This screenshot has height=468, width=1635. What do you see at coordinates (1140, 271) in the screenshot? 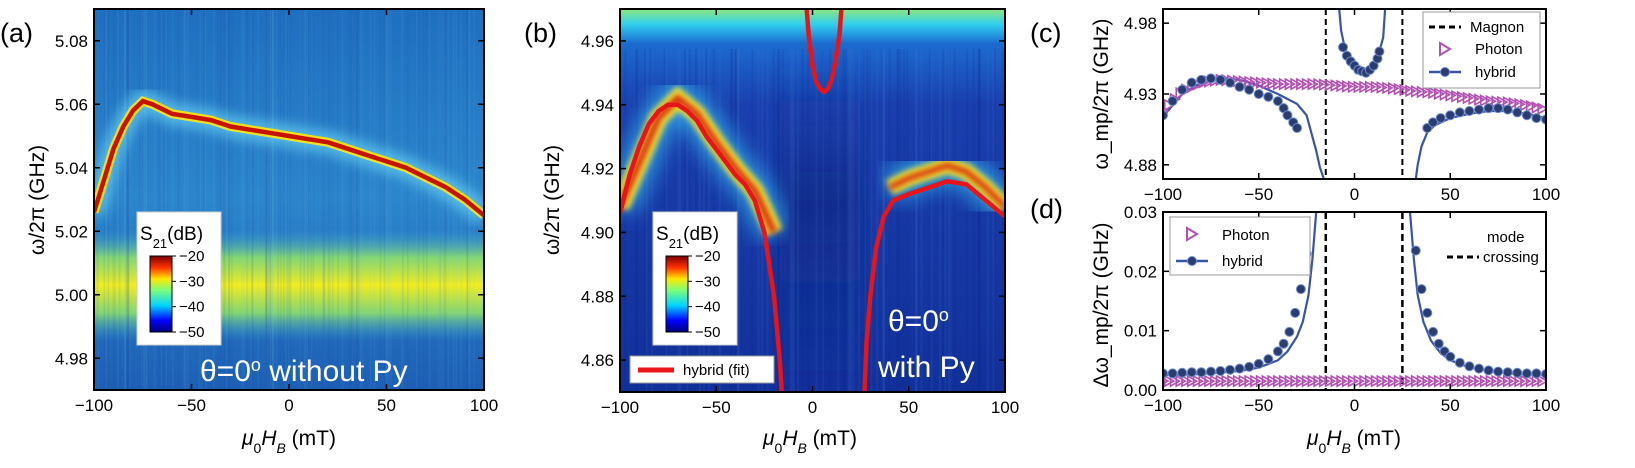
I see `ytick-label: 0.02` at bounding box center [1140, 271].